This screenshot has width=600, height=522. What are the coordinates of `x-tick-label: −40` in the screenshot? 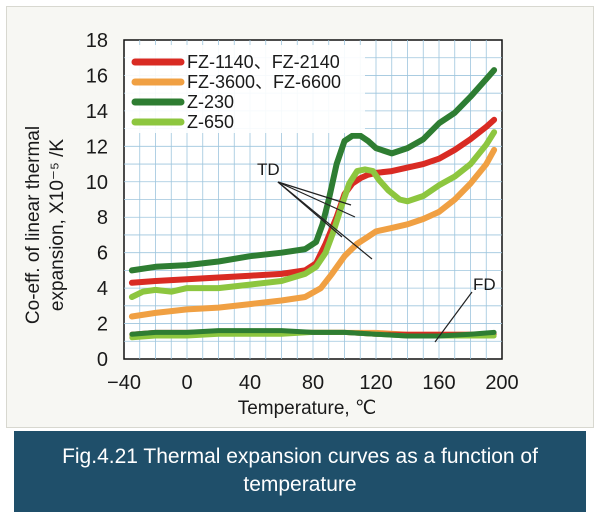 It's located at (124, 383).